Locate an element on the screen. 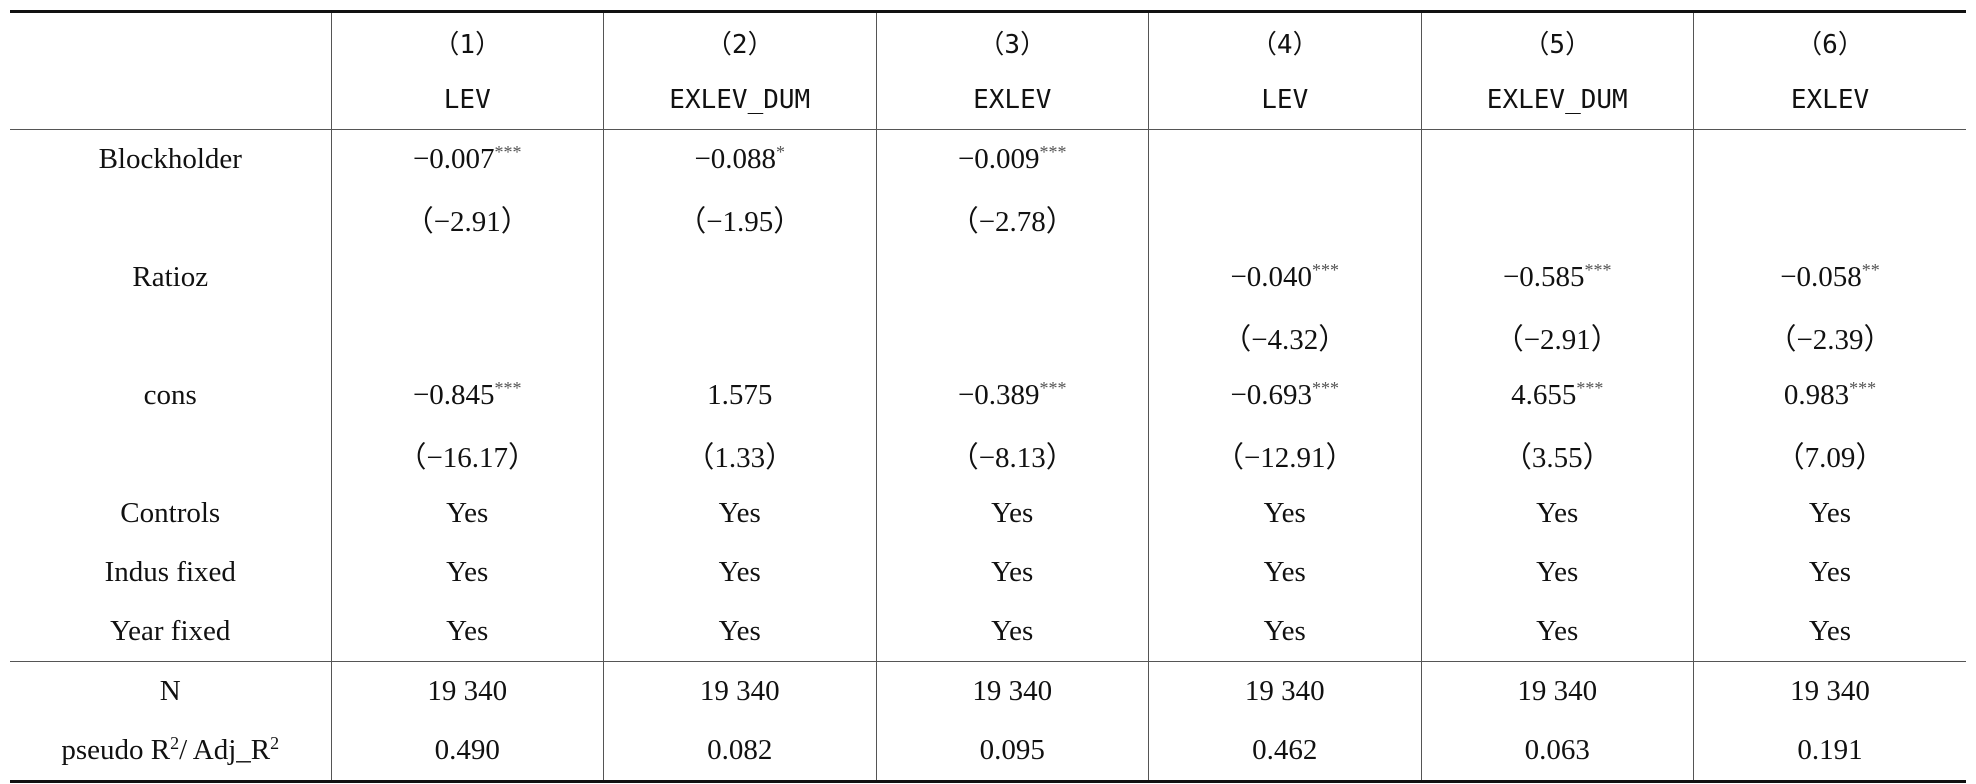  table-row: Ratioz −0.040*** −0.585*** −0.058** is located at coordinates (988, 277).